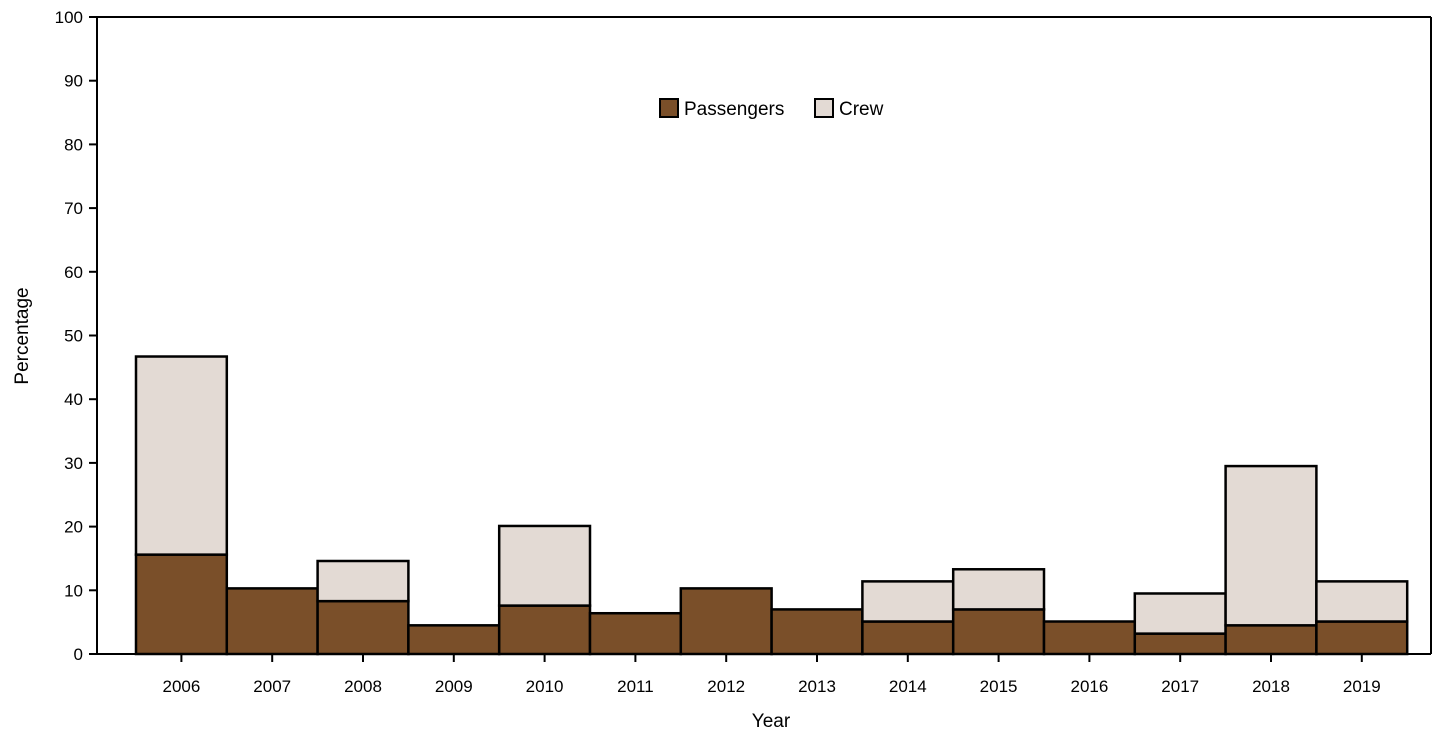 The image size is (1449, 735). What do you see at coordinates (544, 630) in the screenshot?
I see `bar-passengers-2010` at bounding box center [544, 630].